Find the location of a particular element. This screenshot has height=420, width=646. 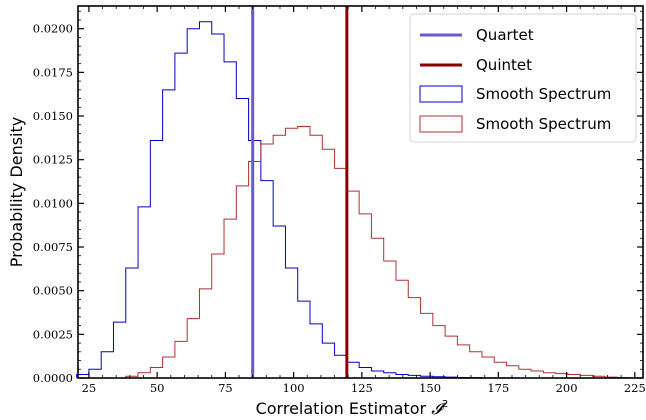

legend-quintet-label: Quintet is located at coordinates (504, 65).